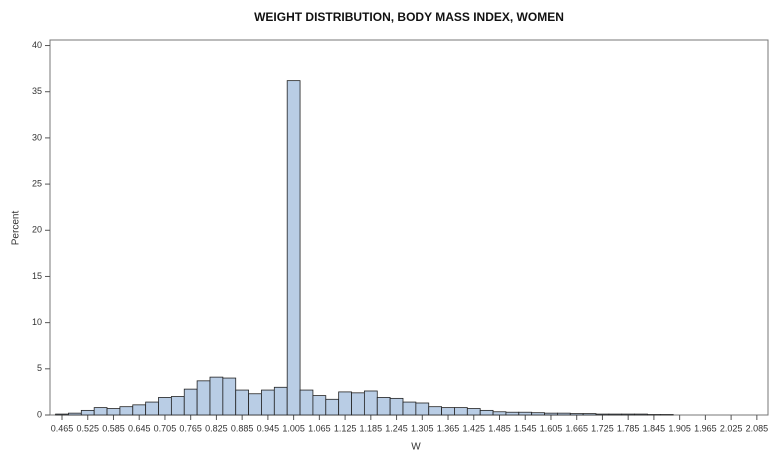  Describe the element at coordinates (319, 428) in the screenshot. I see `x-tick-label: 1.065` at that location.